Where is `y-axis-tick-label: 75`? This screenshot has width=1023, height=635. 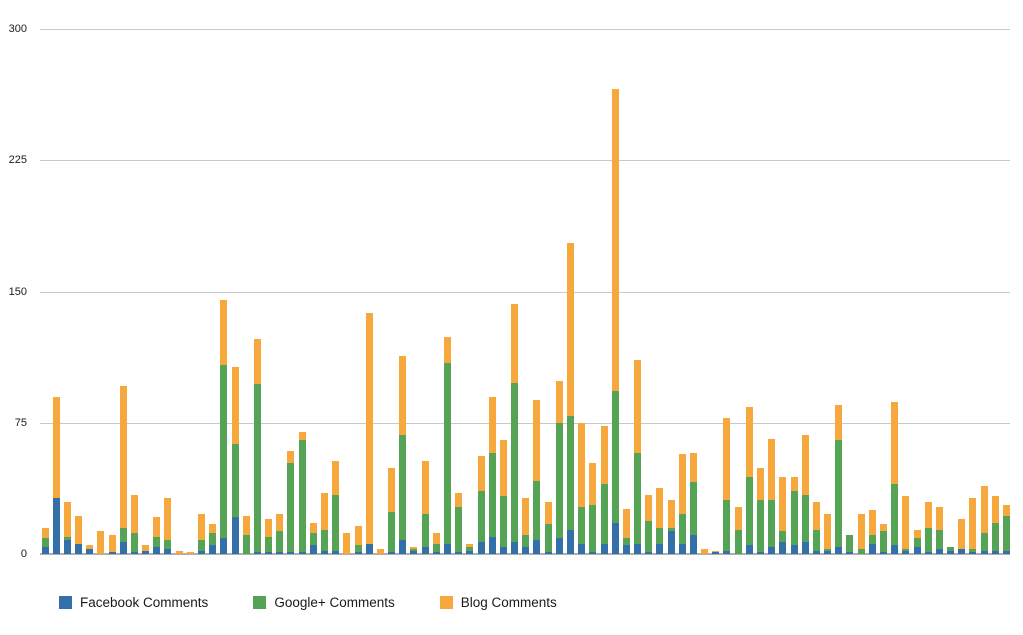
y-axis-tick-label: 75 is located at coordinates (20, 422).